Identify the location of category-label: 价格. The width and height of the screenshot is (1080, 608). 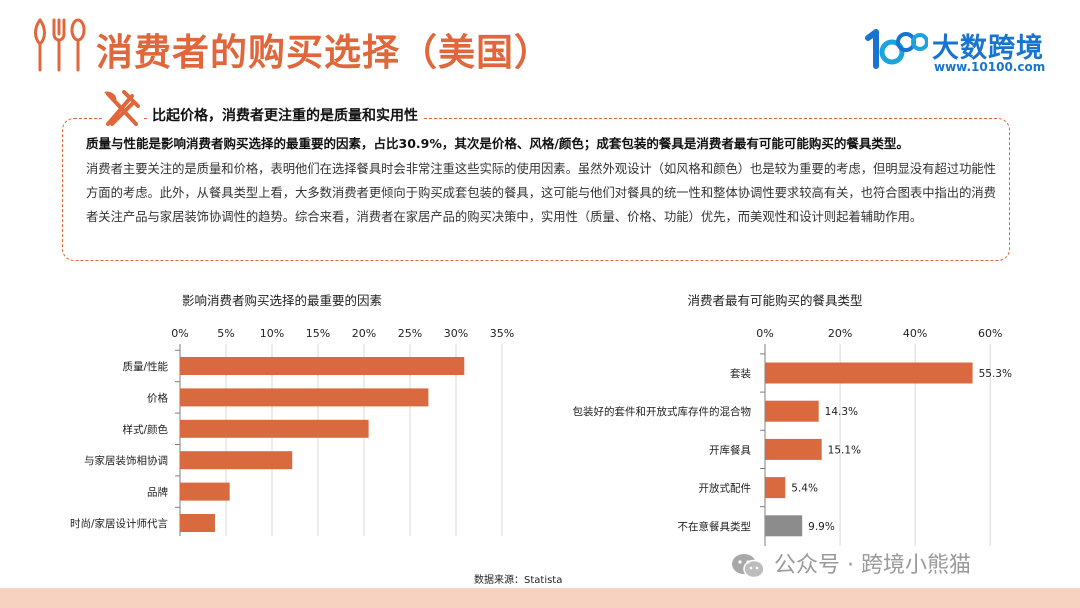
(157, 397).